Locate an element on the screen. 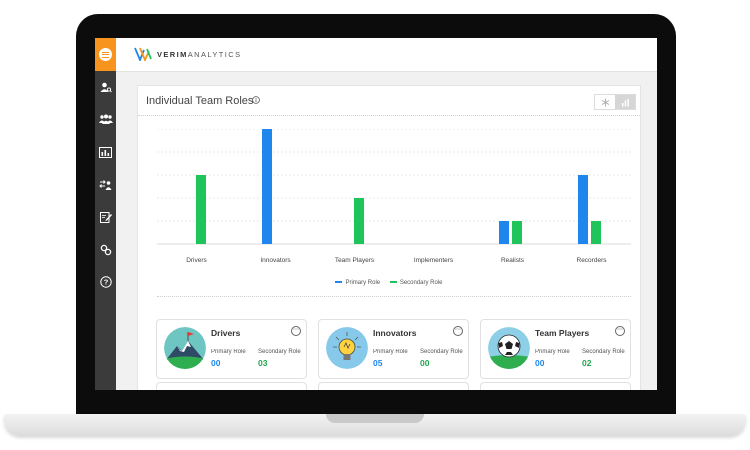  sidebar-item-transfer is located at coordinates (105, 184).